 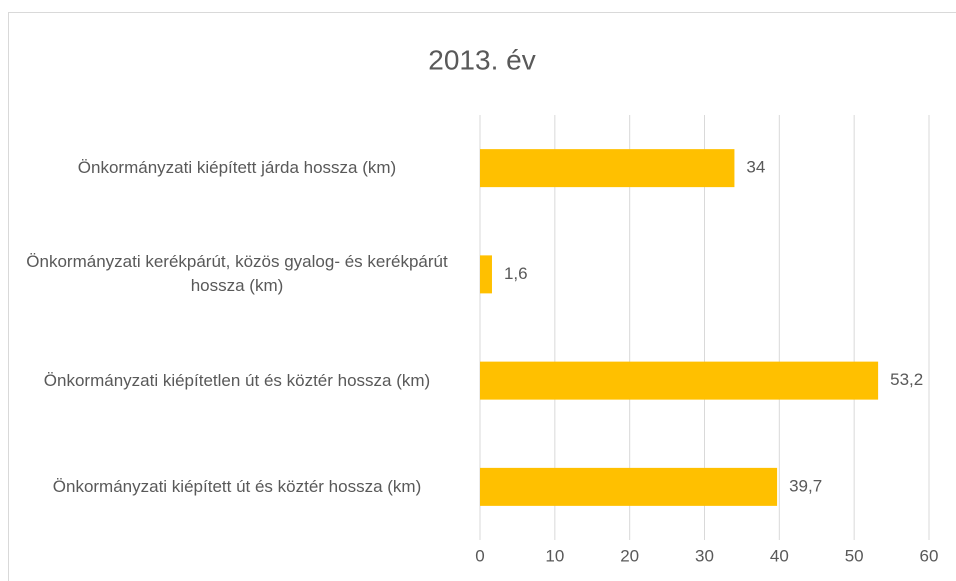 I want to click on x-tick-label: 60, so click(x=929, y=555).